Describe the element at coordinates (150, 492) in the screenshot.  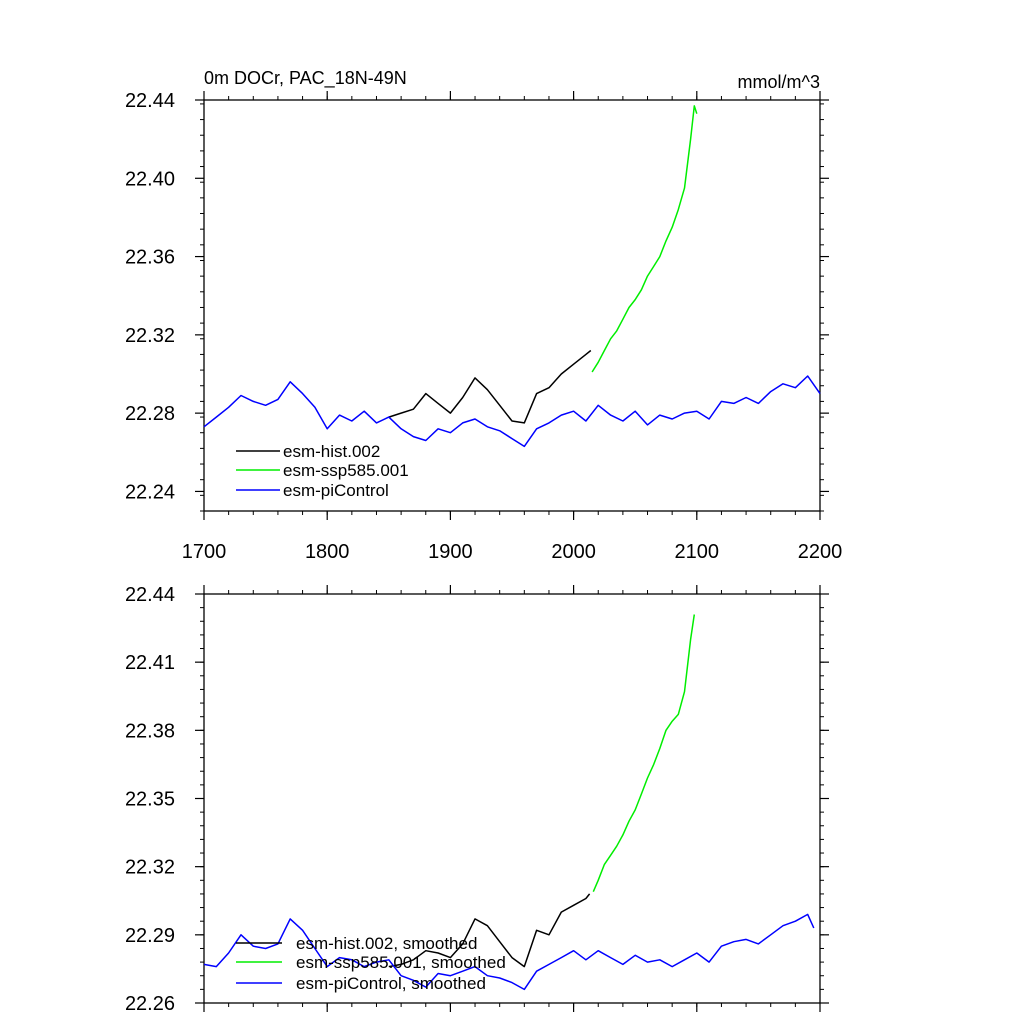
I see `y-tick-label: 22.24` at that location.